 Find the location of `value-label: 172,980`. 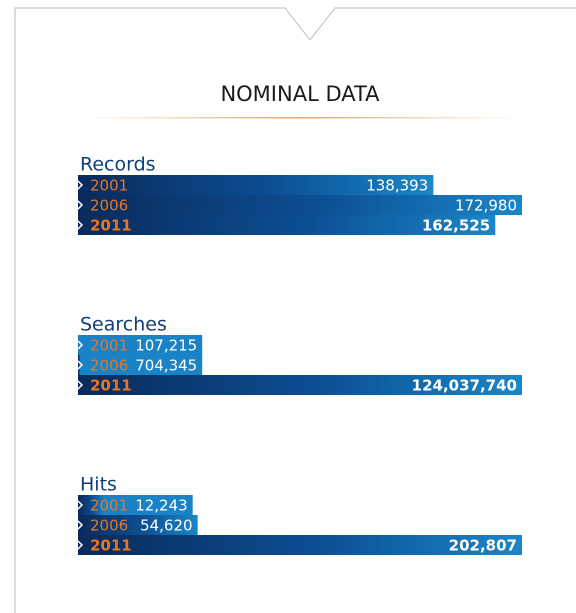

value-label: 172,980 is located at coordinates (486, 206).